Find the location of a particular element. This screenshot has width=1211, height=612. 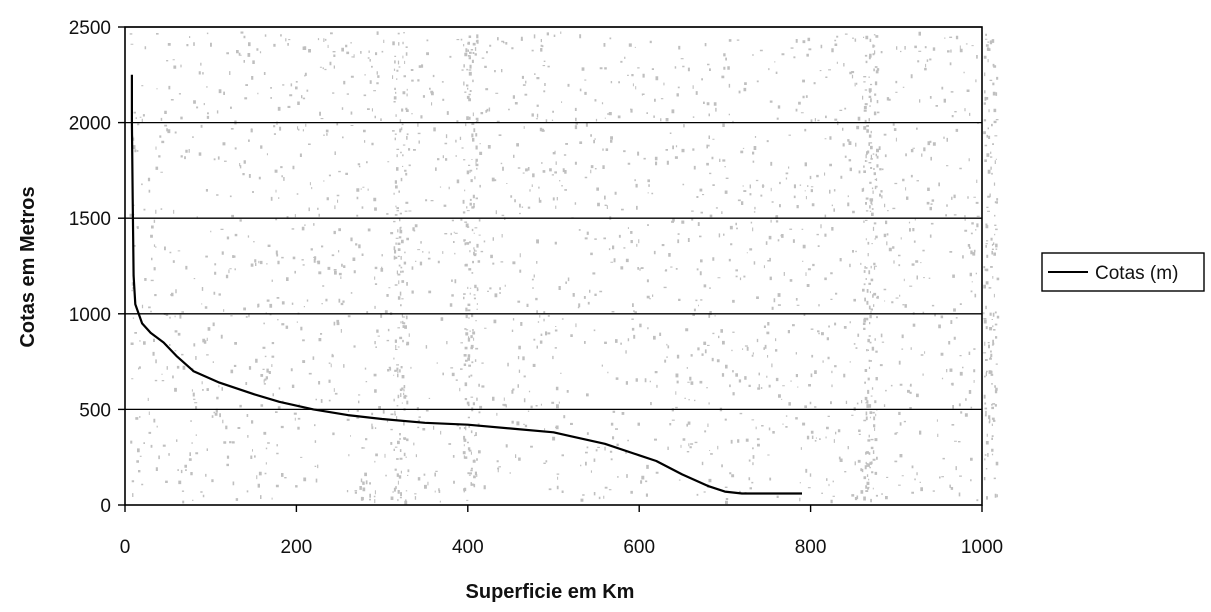

x-tick-label-400: 400 is located at coordinates (468, 547).